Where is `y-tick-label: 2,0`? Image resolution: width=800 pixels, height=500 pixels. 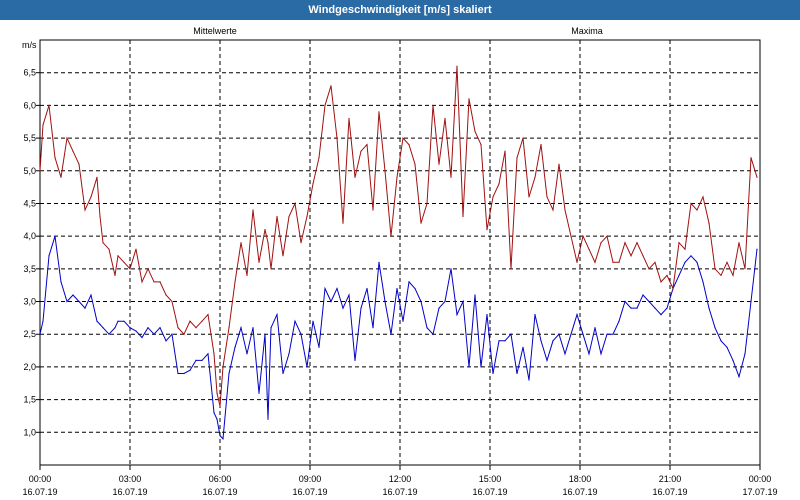 y-tick-label: 2,0 is located at coordinates (29, 367).